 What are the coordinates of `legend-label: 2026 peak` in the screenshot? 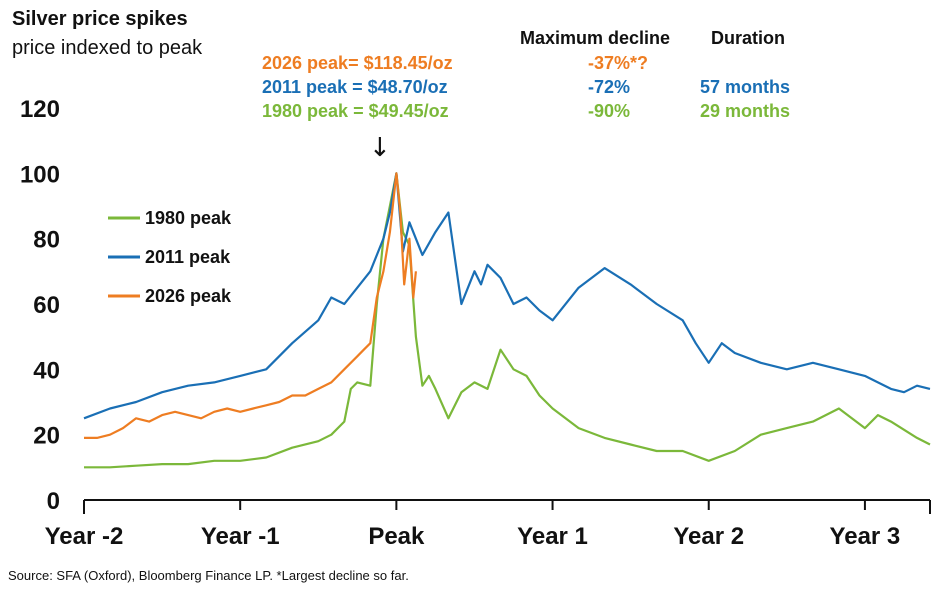 It's located at (188, 296).